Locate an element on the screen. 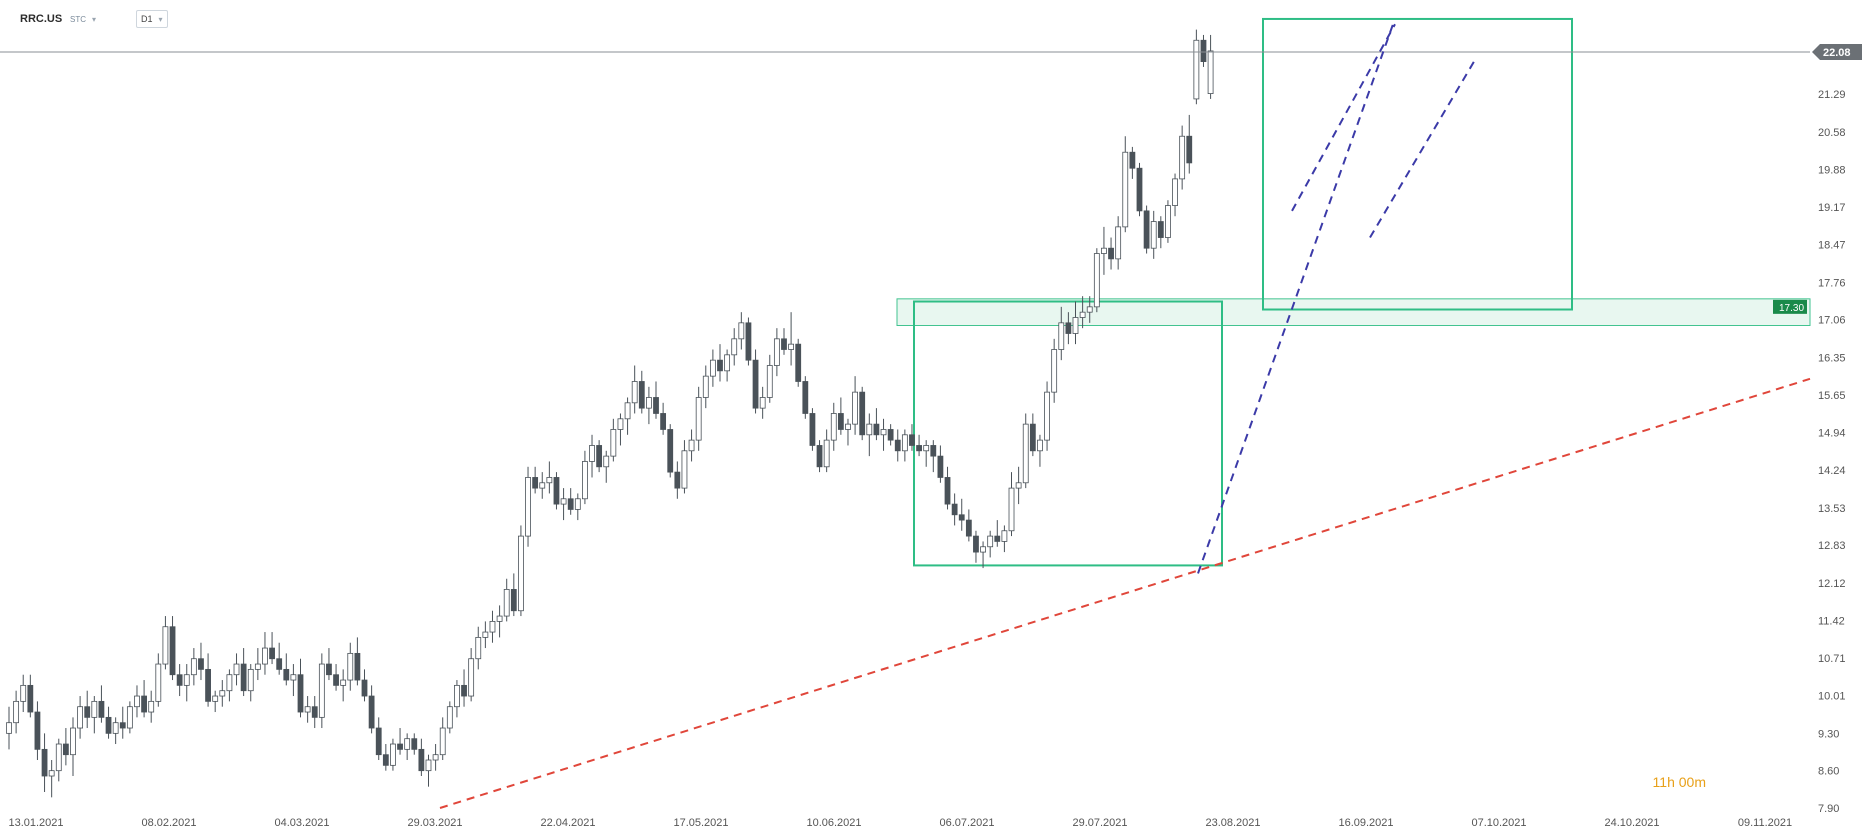 The width and height of the screenshot is (1866, 832). timeframe-selector: D1 ▾ is located at coordinates (152, 19).